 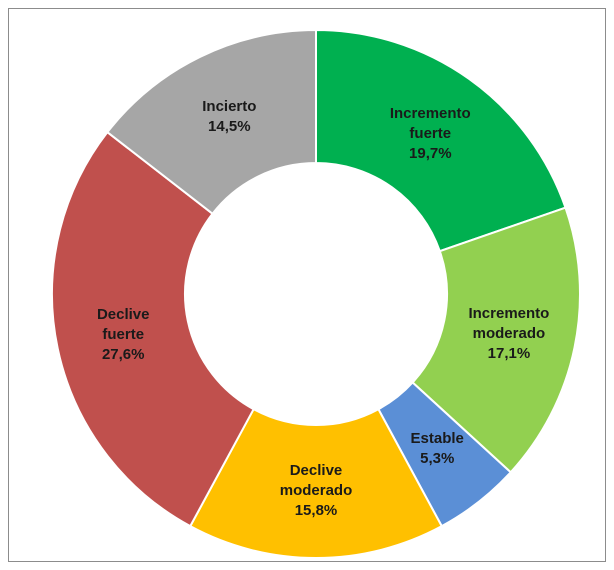 What do you see at coordinates (316, 510) in the screenshot?
I see `value-label: 15,8%` at bounding box center [316, 510].